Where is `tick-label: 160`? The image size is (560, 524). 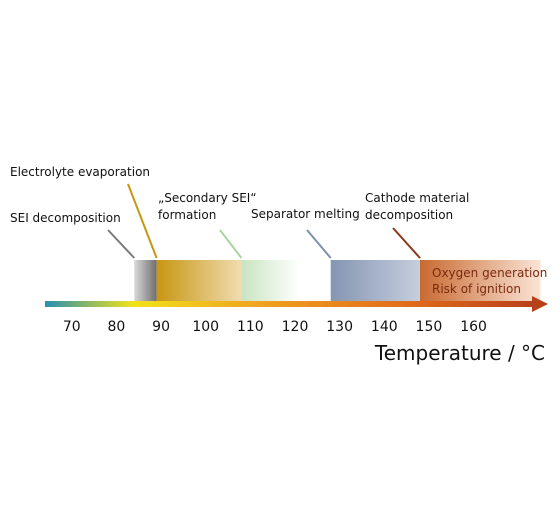
tick-label: 160 is located at coordinates (473, 327).